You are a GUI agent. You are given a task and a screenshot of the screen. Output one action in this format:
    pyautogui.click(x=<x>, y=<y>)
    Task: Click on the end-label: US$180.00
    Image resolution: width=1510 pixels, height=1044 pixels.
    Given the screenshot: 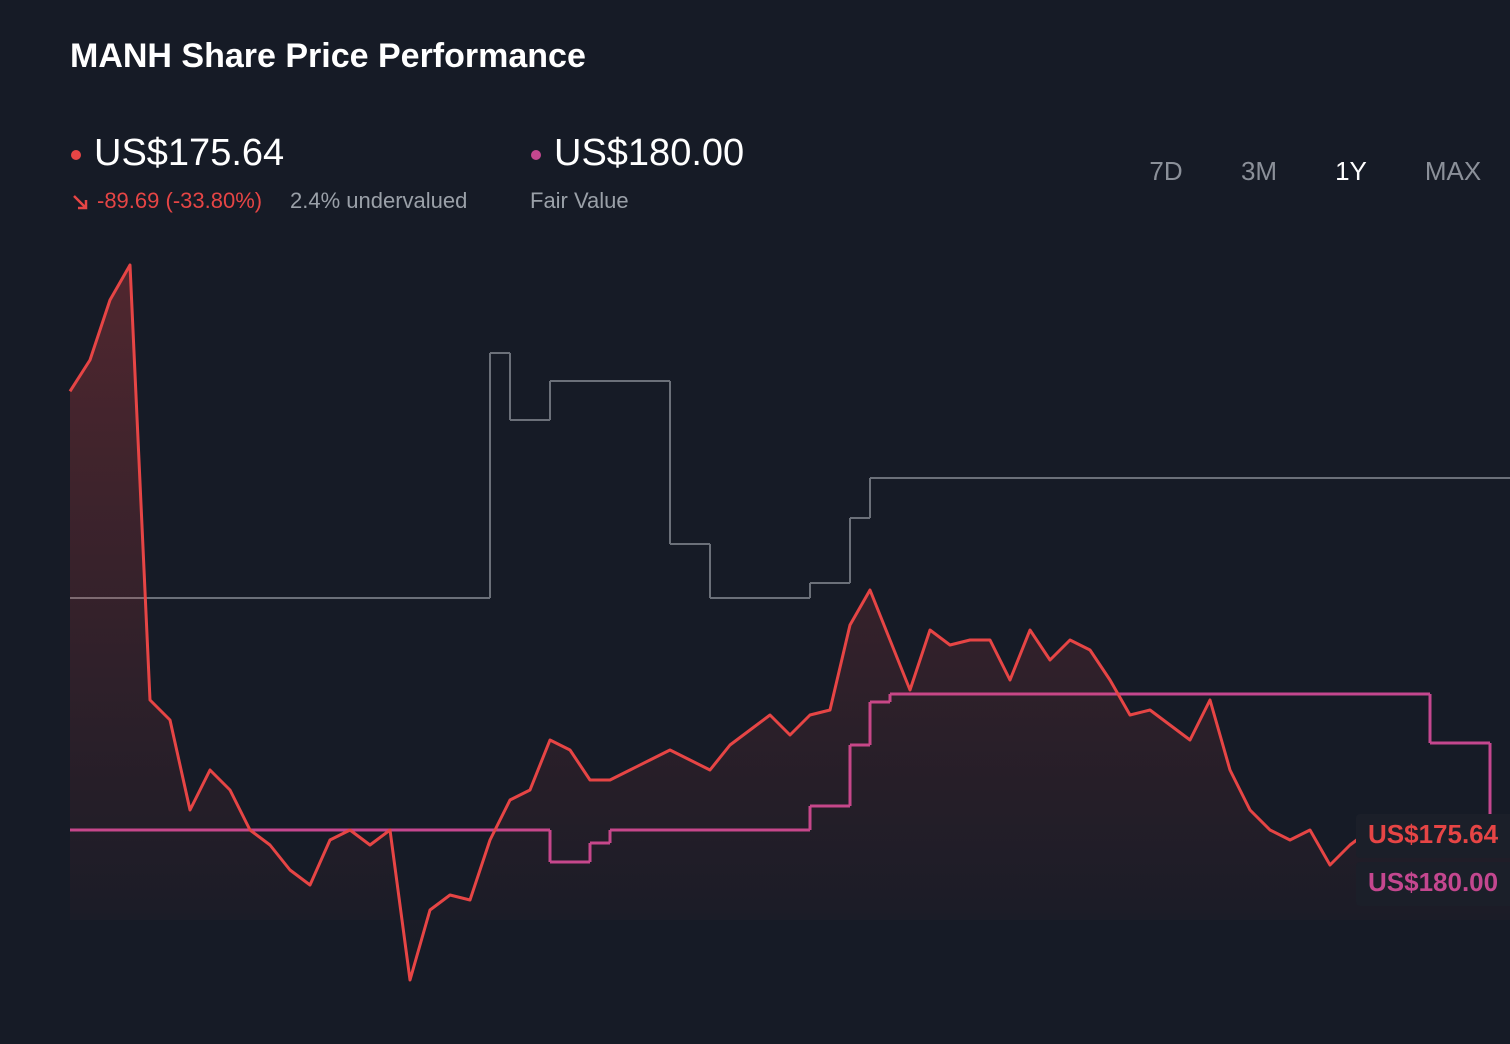 What is the action you would take?
    pyautogui.click(x=1433, y=882)
    